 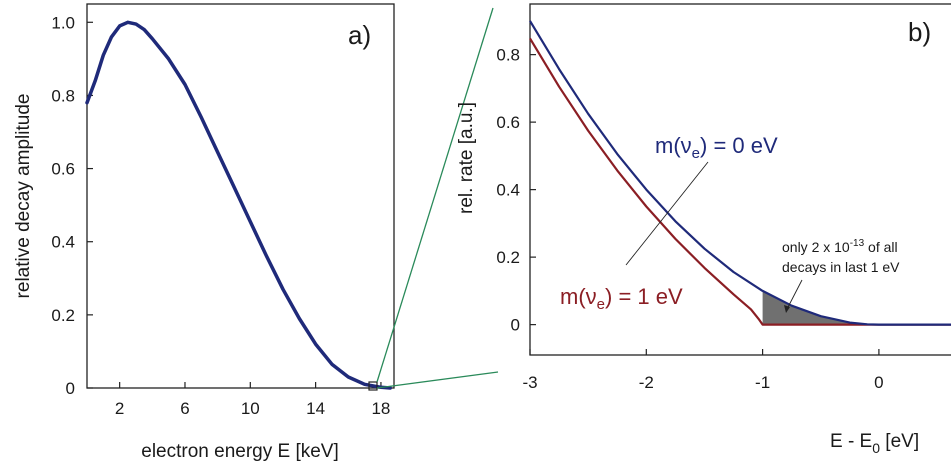 I want to click on panel-b-shaded-region, so click(x=820, y=307).